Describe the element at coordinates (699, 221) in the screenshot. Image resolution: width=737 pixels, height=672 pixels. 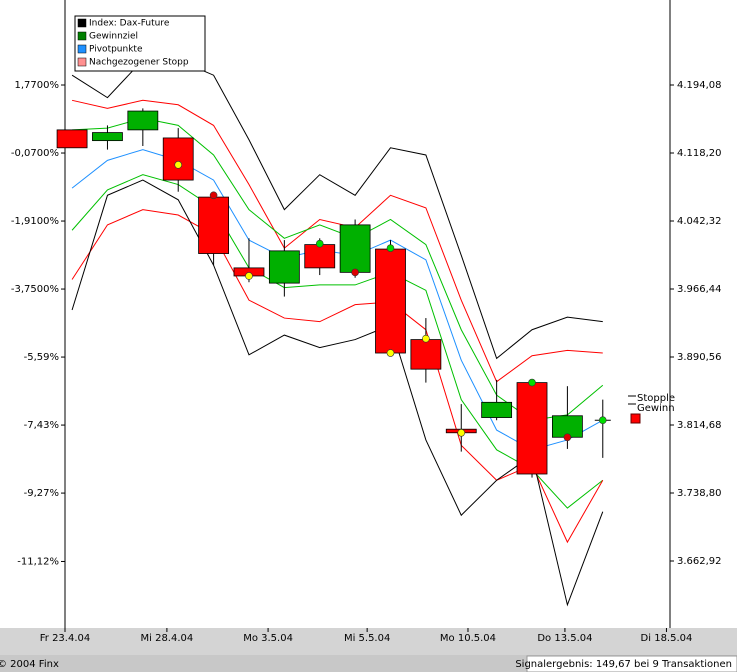
I see `y-tick-label: 4.042,32` at that location.